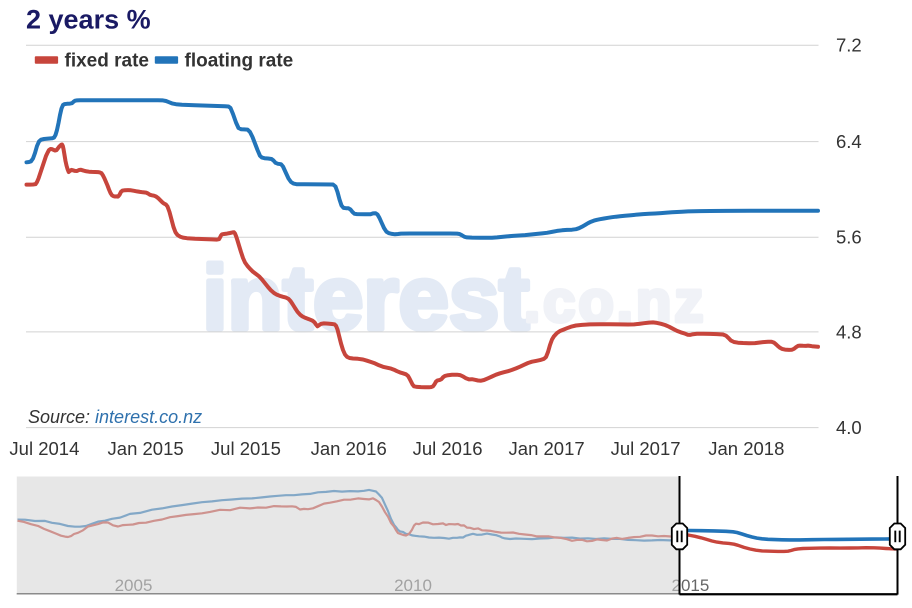 This screenshot has width=912, height=608. What do you see at coordinates (246, 448) in the screenshot?
I see `svg-text: Jul 2015` at bounding box center [246, 448].